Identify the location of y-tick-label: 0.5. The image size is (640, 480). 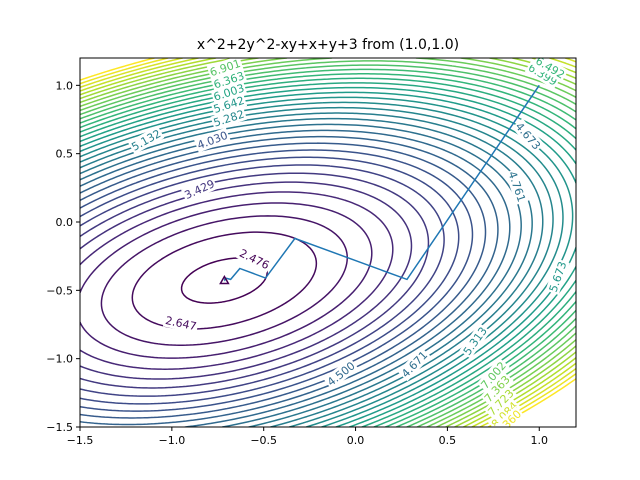
(65, 154).